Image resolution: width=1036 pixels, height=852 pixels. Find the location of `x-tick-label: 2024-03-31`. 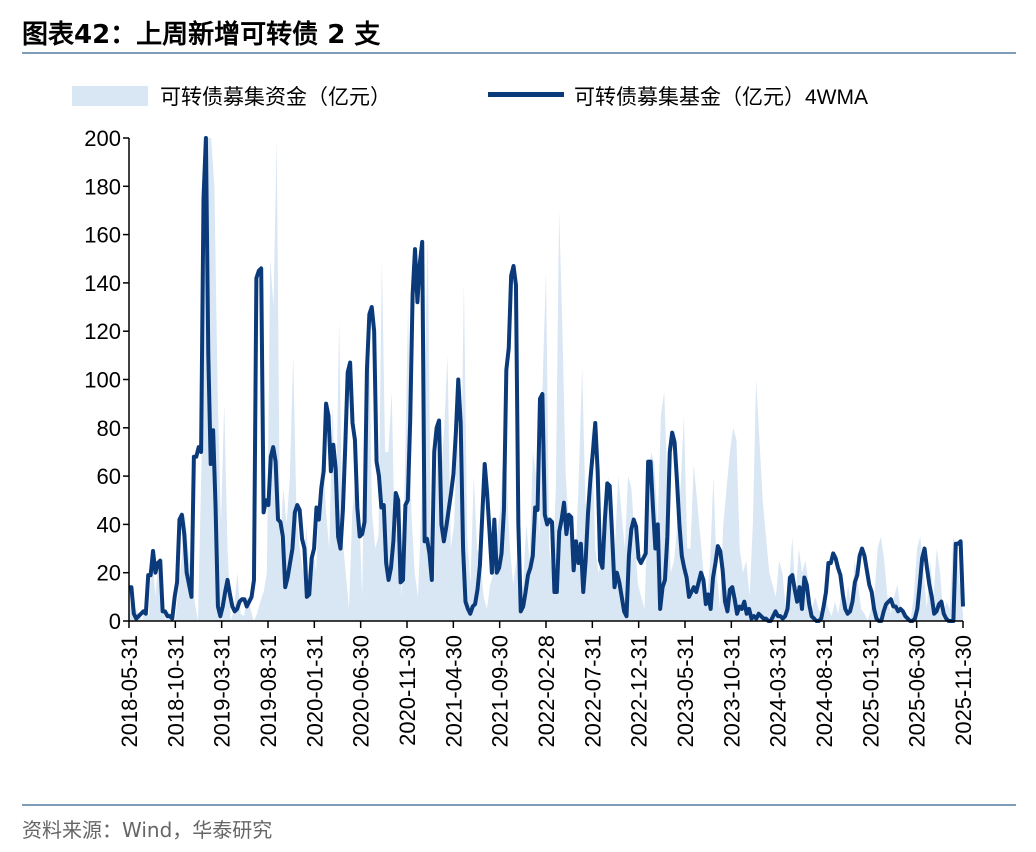

x-tick-label: 2024-03-31 is located at coordinates (778, 691).